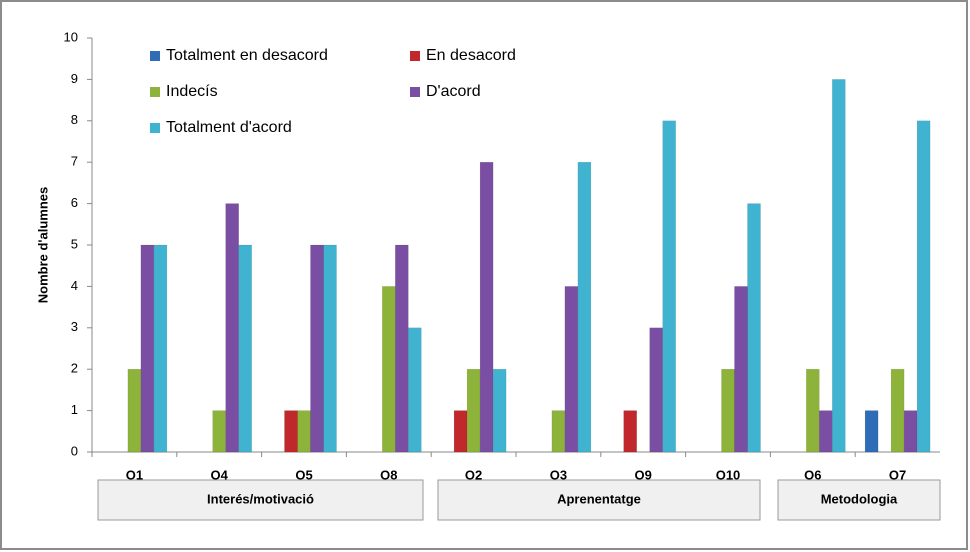 The image size is (970, 552). Describe the element at coordinates (134, 474) in the screenshot. I see `x-tick-label: Q1` at that location.